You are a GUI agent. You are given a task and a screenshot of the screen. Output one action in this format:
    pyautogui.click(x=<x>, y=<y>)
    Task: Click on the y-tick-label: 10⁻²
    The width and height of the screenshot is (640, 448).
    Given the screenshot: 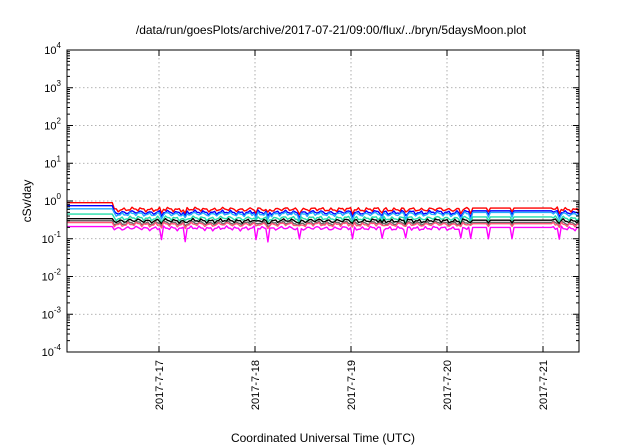 What is the action you would take?
    pyautogui.click(x=52, y=276)
    